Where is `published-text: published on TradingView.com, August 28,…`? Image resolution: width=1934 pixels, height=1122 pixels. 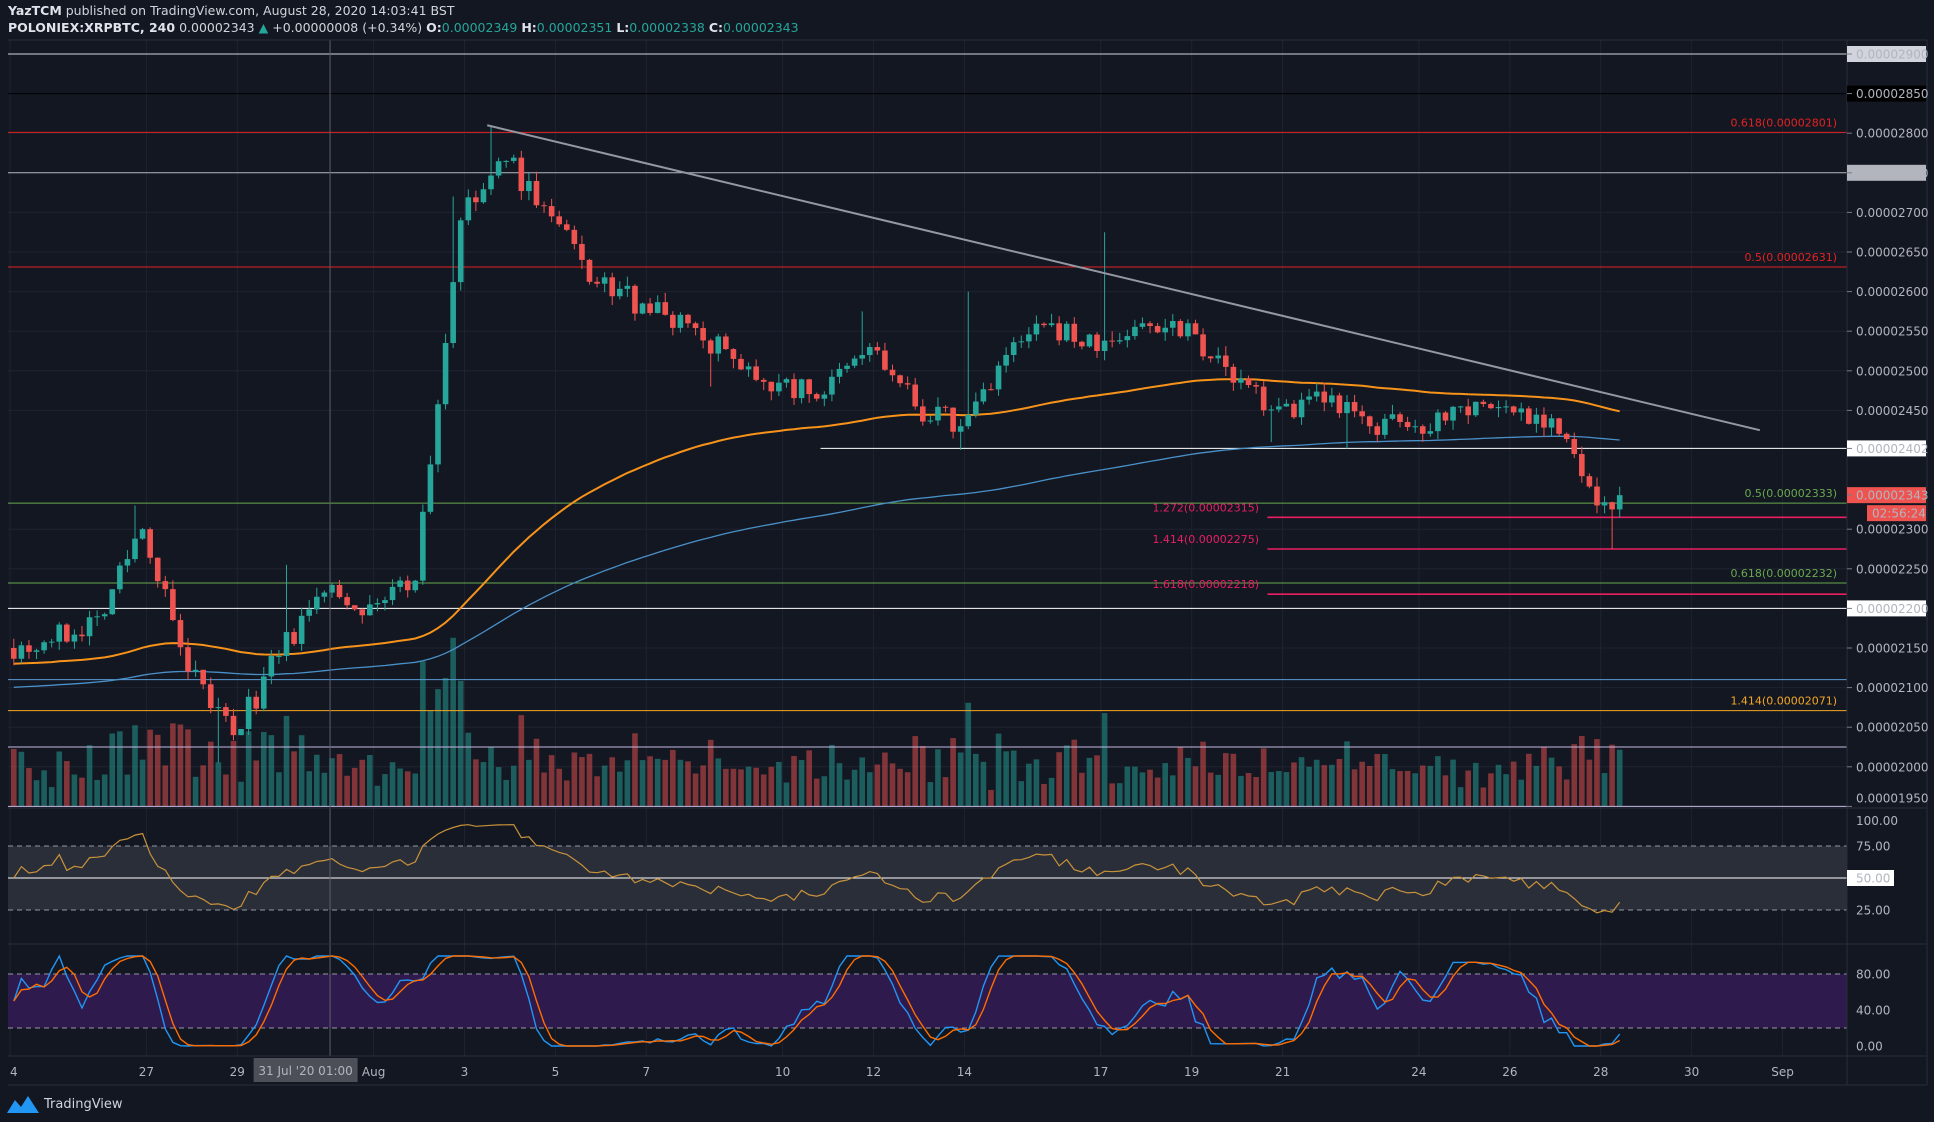
published-text: published on TradingView.com, August 28,… is located at coordinates (260, 10).